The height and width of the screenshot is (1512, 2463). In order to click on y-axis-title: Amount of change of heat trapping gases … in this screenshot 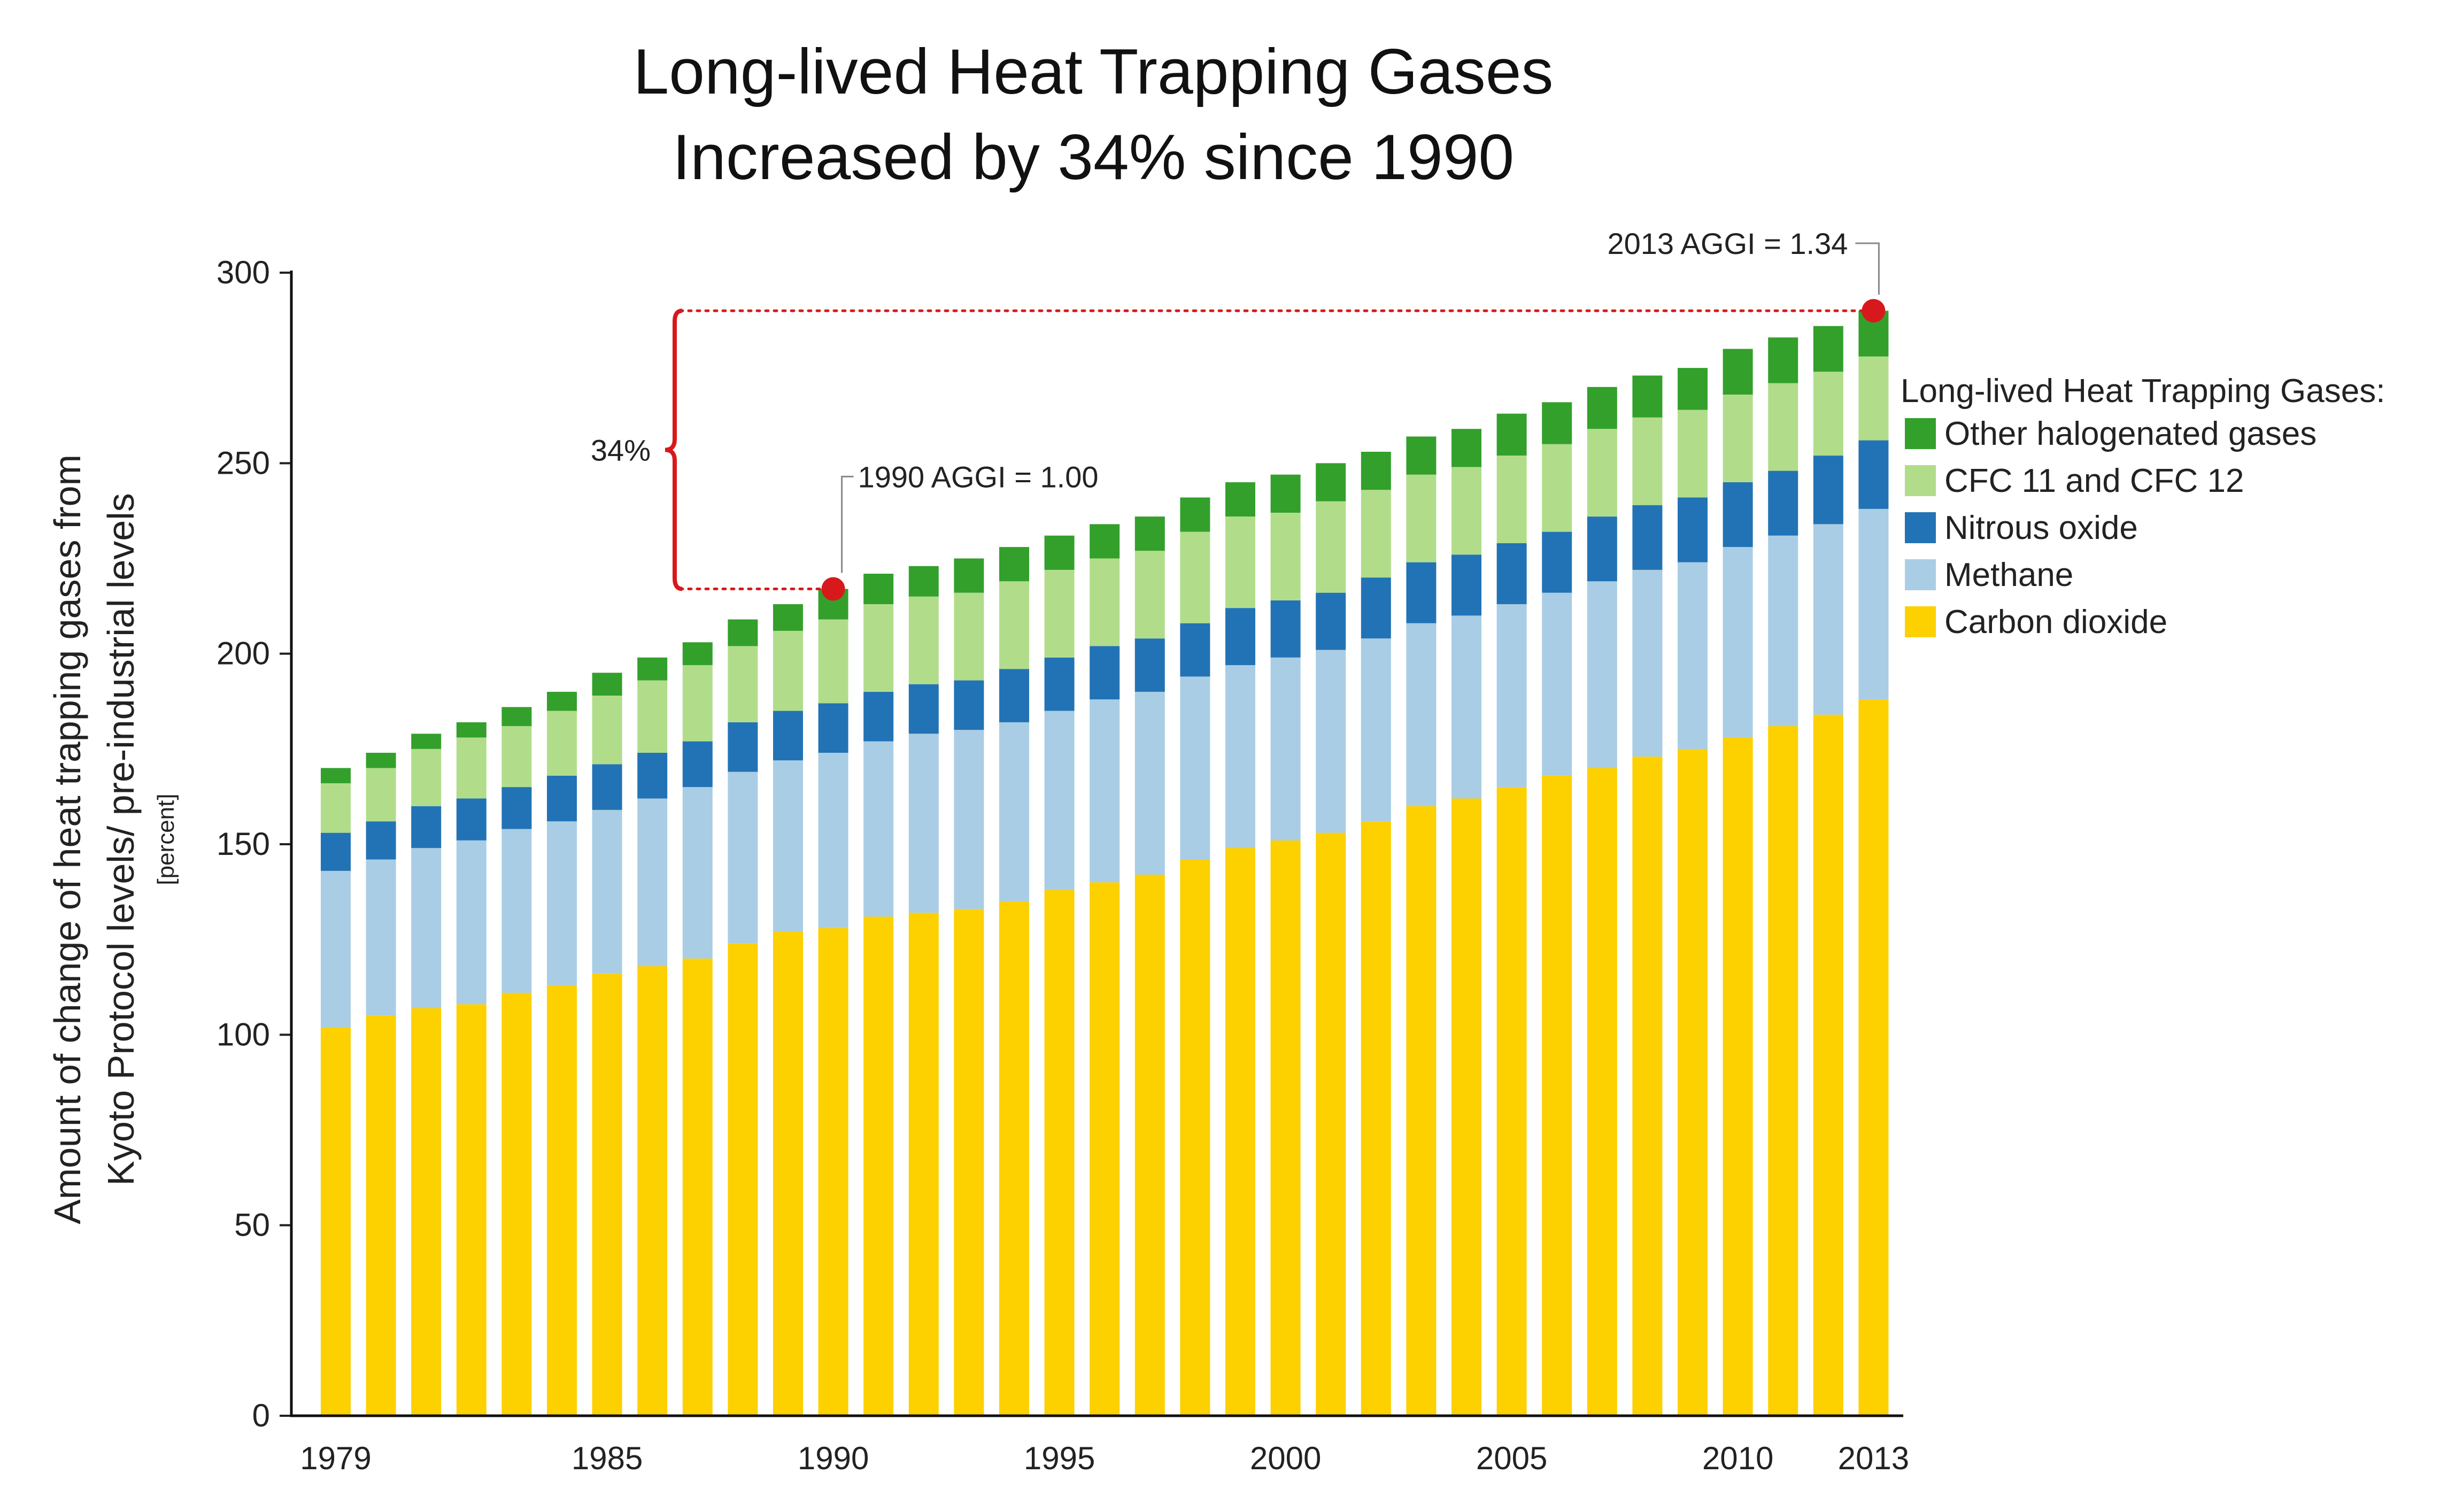, I will do `click(113, 839)`.